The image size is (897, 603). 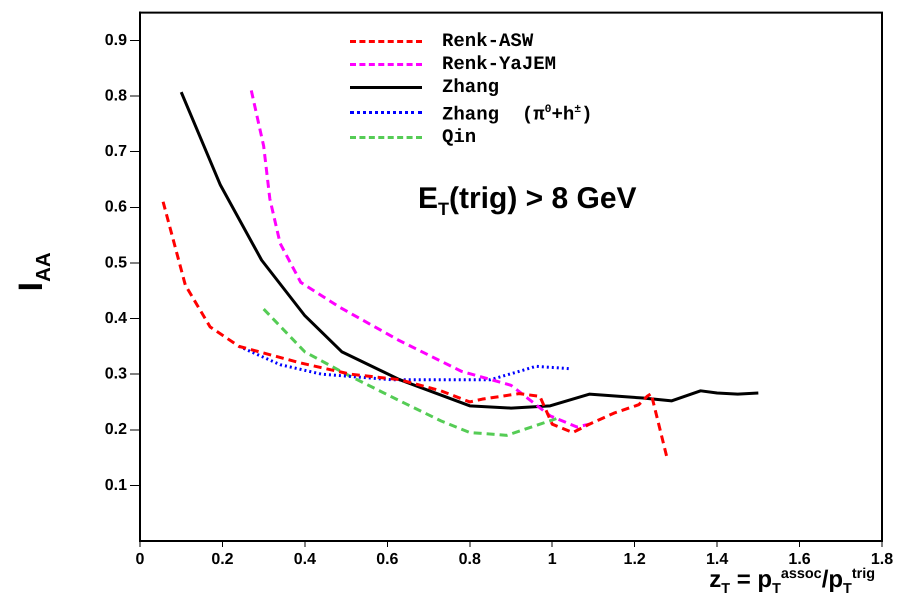 What do you see at coordinates (488, 41) in the screenshot?
I see `legend-label: Renk-ASW` at bounding box center [488, 41].